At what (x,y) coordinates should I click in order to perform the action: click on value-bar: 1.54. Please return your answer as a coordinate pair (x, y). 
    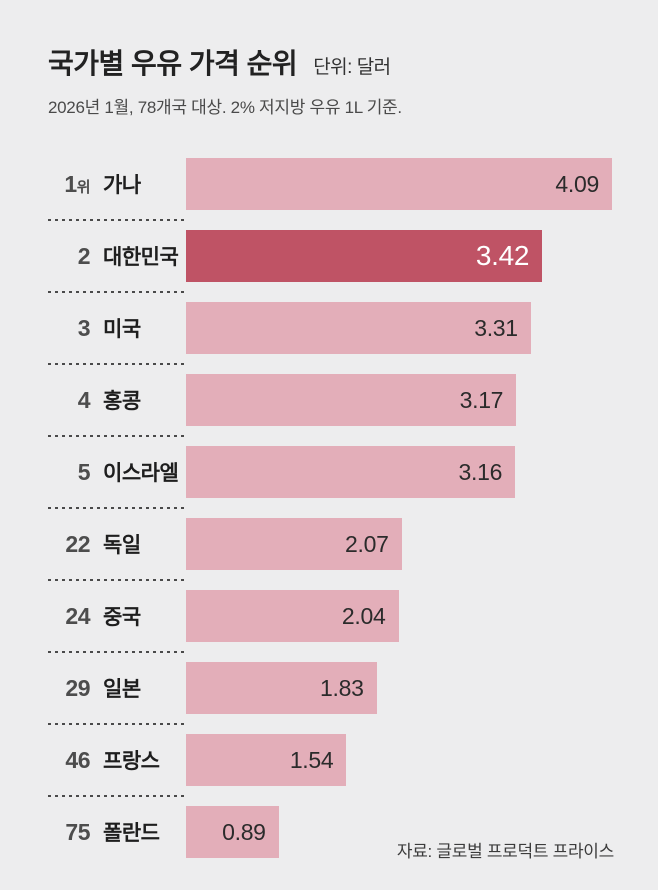
    Looking at the image, I should click on (266, 760).